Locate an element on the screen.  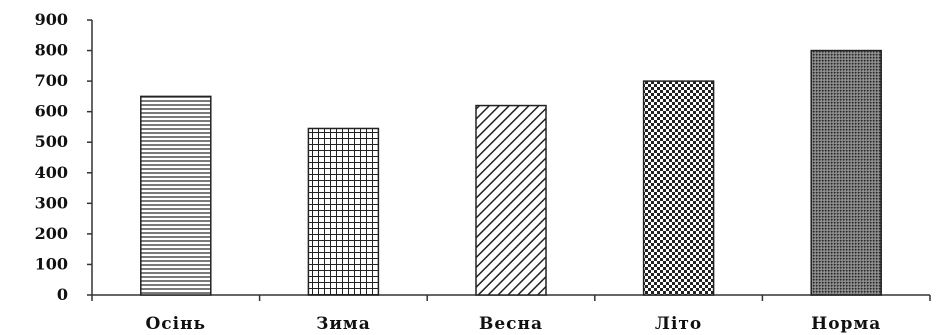
x-category-label: Норма is located at coordinates (846, 324).